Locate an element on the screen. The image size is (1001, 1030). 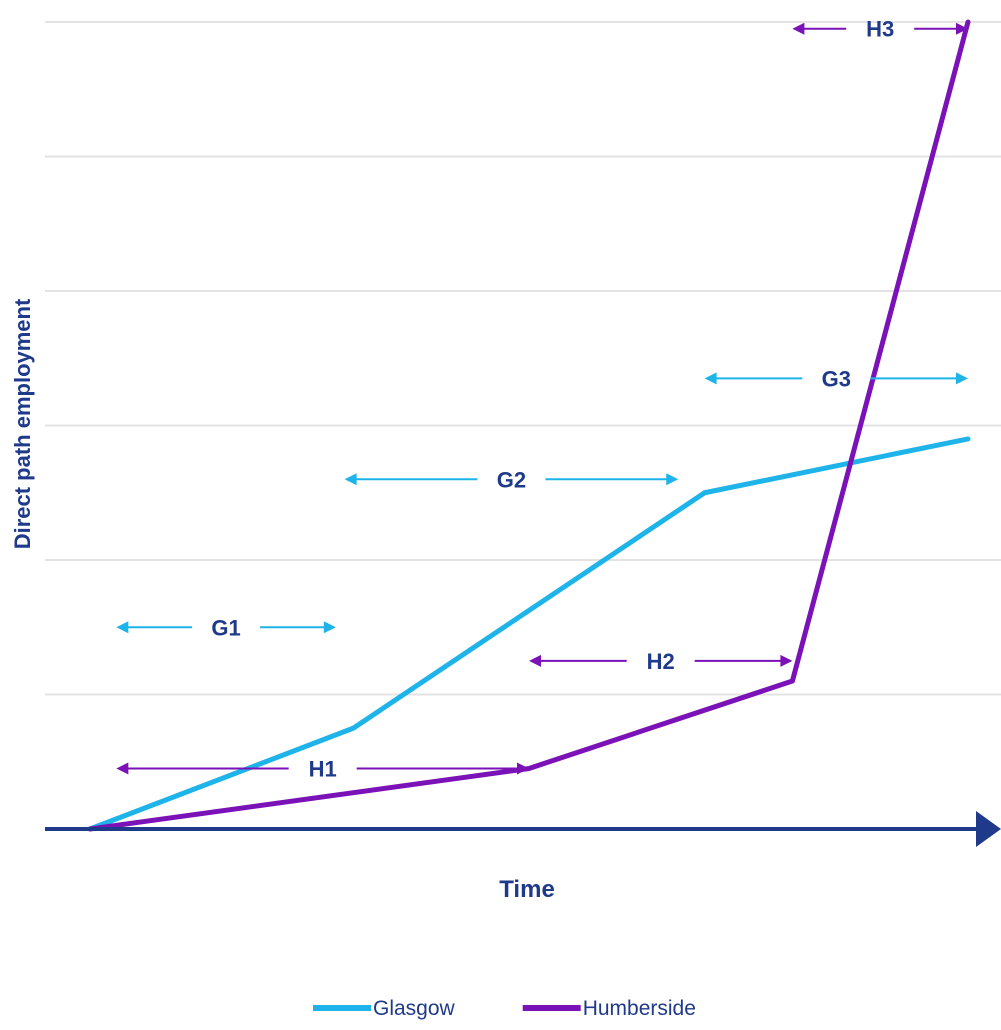
annotation-label: G2 is located at coordinates (511, 479).